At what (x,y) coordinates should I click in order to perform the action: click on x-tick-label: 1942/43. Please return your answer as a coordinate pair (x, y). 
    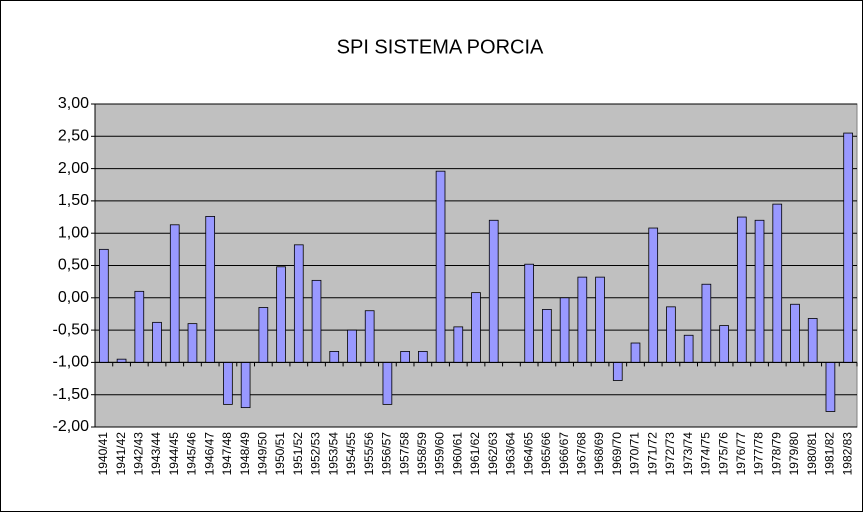
    Looking at the image, I should click on (138, 454).